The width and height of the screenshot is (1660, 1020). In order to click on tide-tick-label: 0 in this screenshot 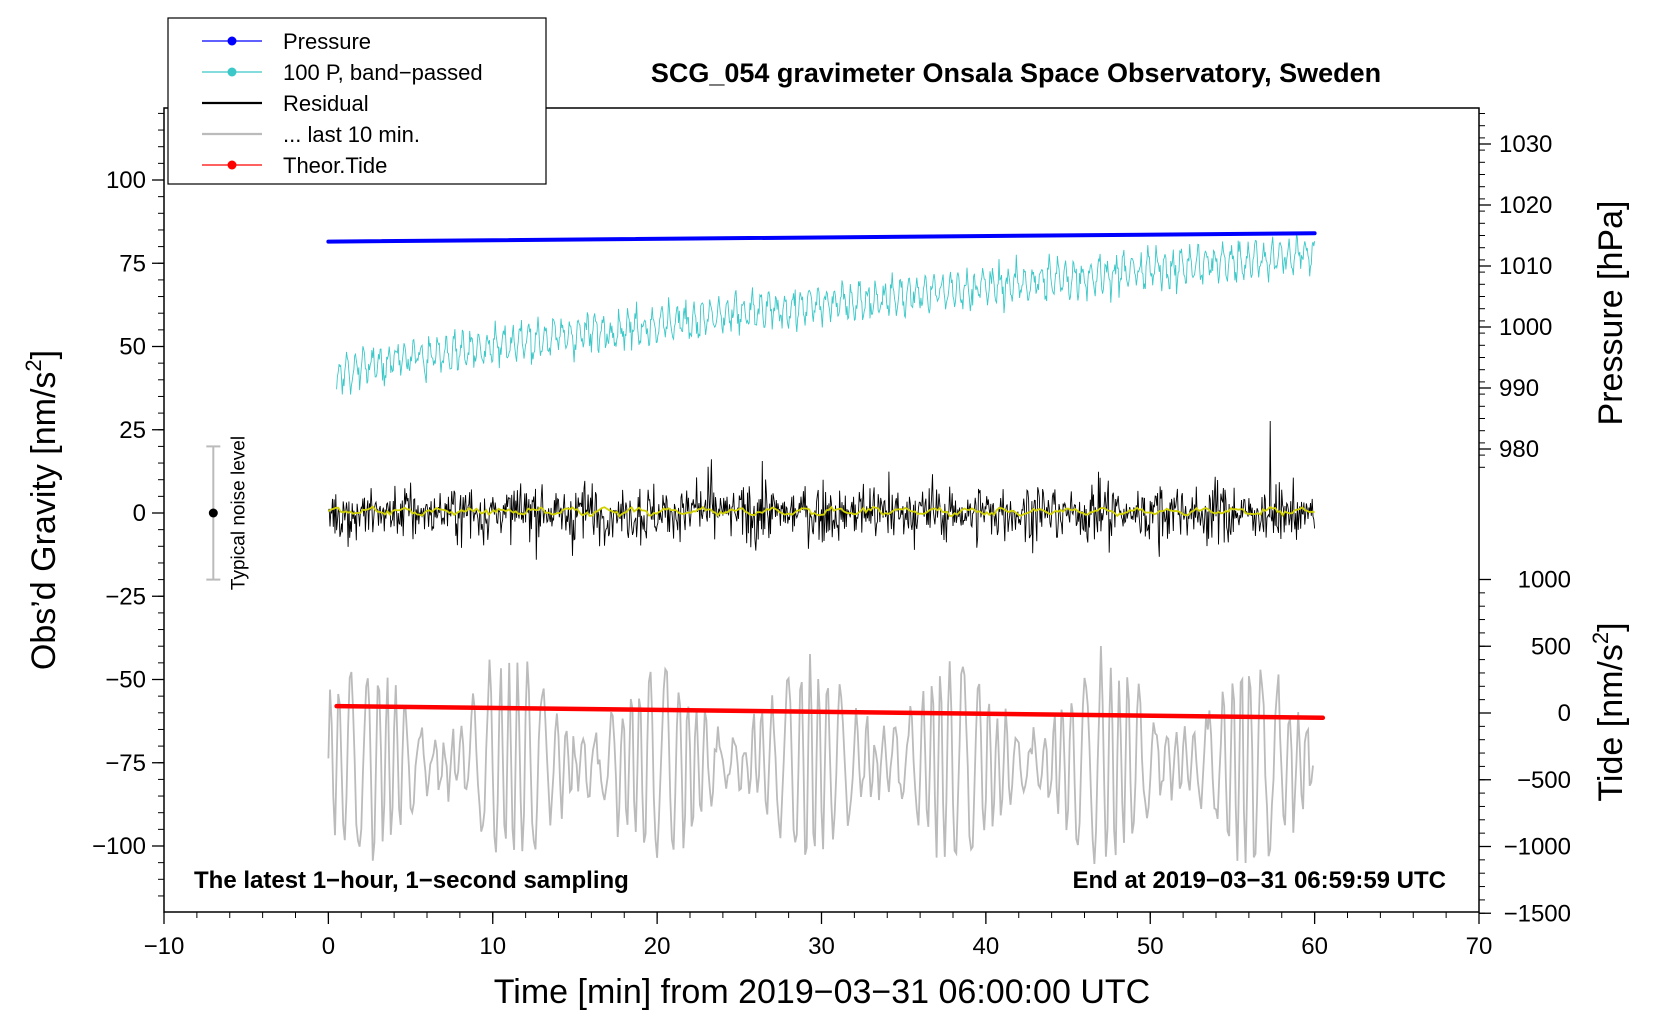, I will do `click(1564, 713)`.